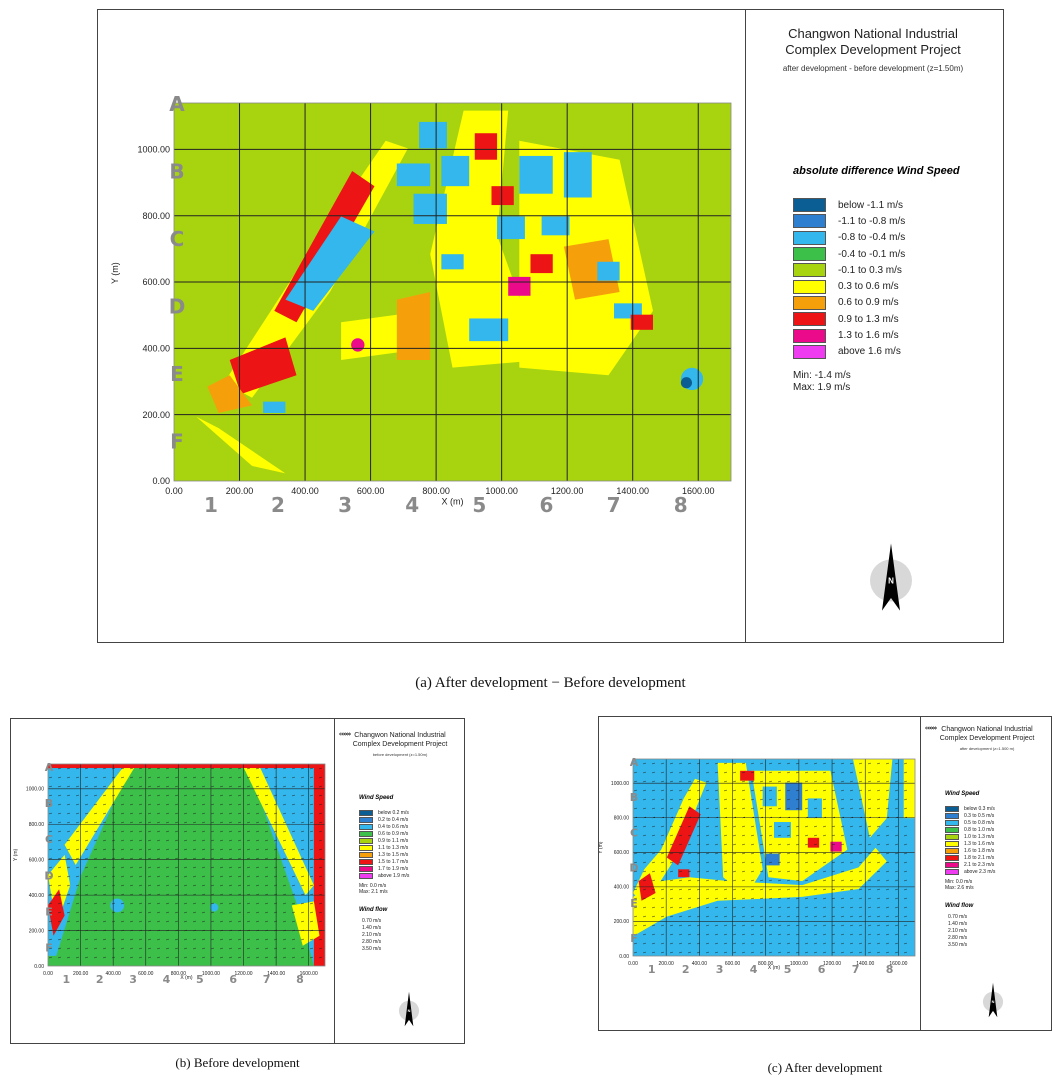 The image size is (1058, 1080). Describe the element at coordinates (893, 221) in the screenshot. I see `legend-entry: -1.1 to -0.8 m/s` at that location.